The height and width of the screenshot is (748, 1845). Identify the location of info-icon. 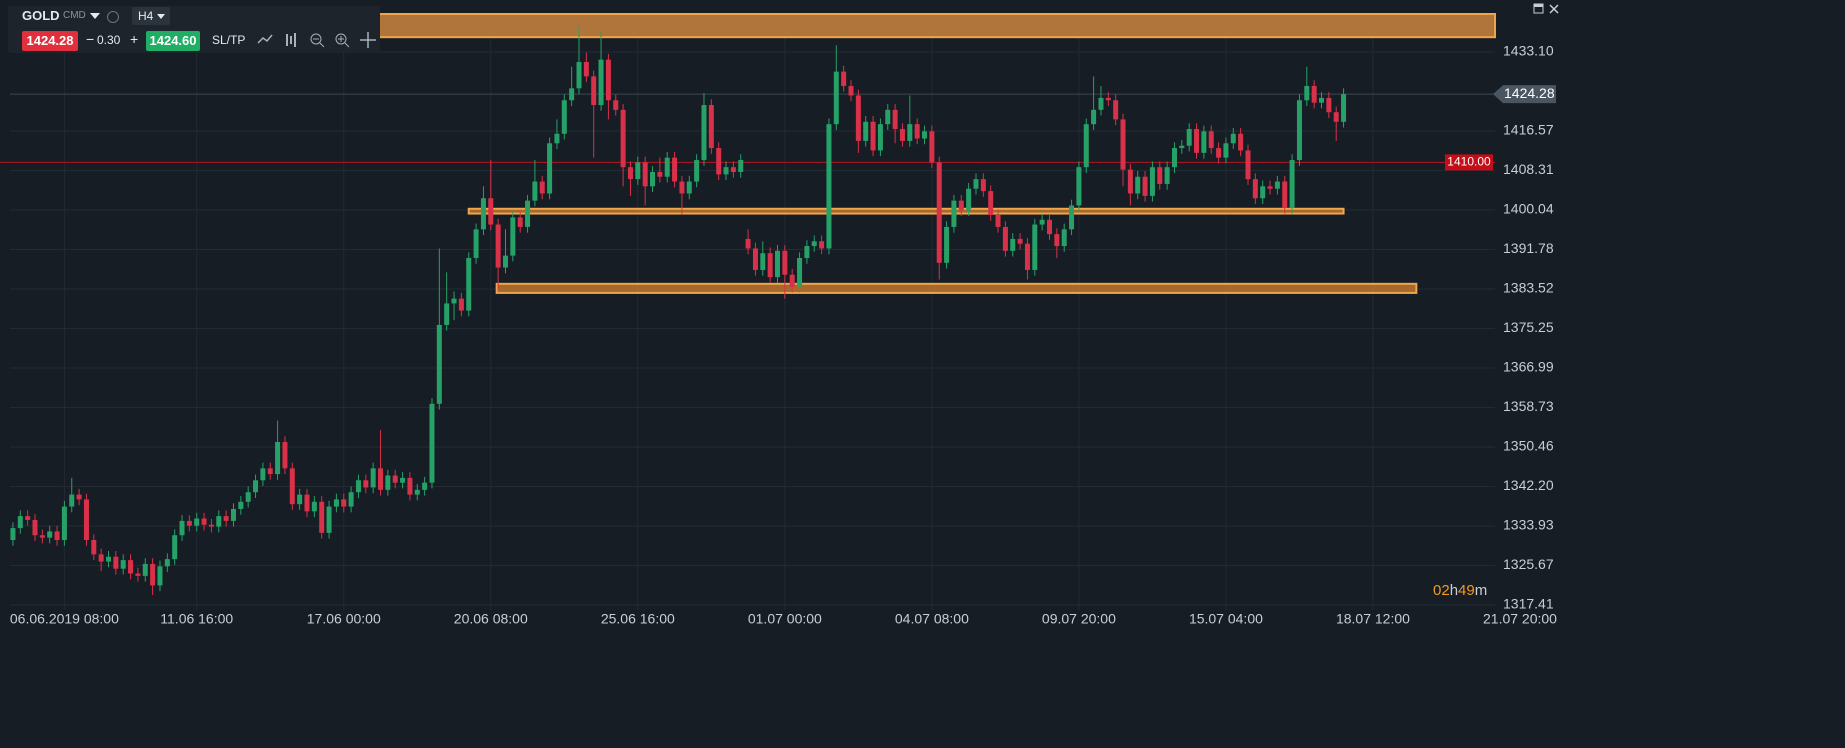
(113, 17).